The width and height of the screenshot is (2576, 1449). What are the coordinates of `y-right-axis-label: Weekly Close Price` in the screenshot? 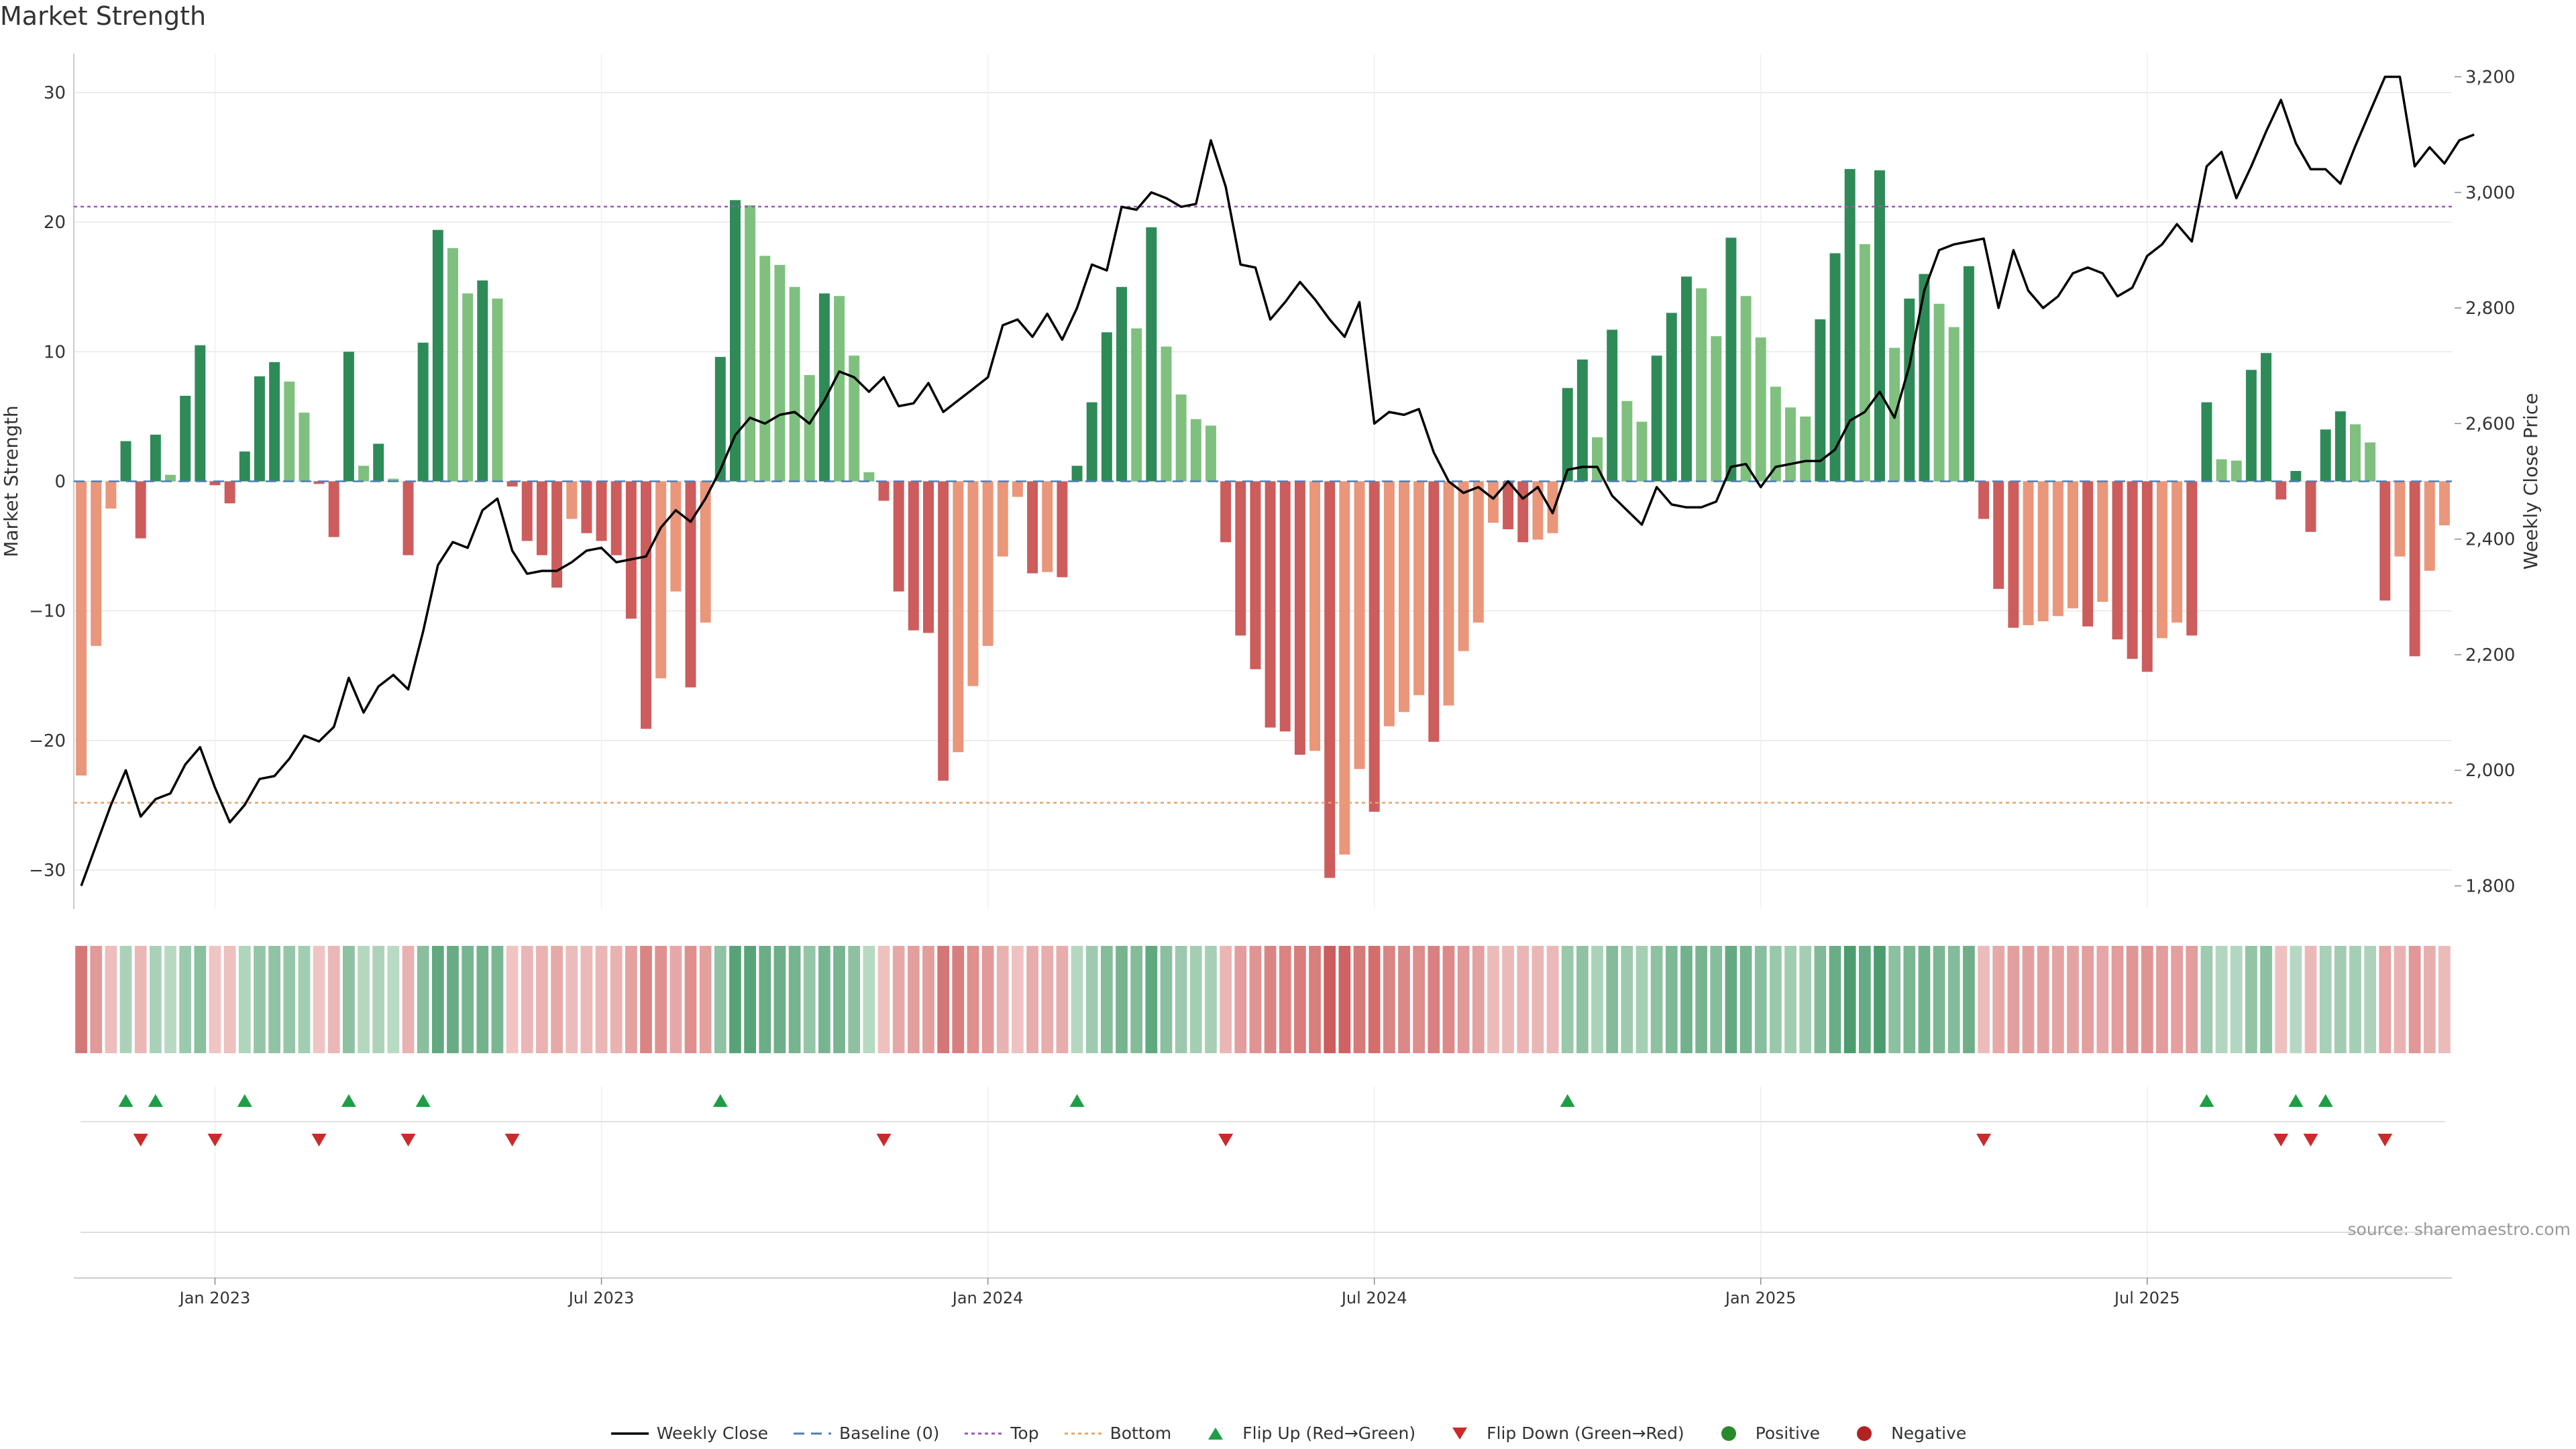 It's located at (2531, 481).